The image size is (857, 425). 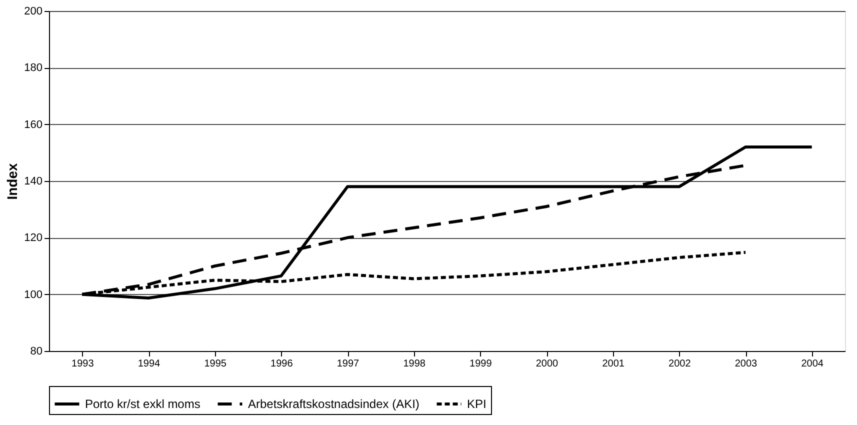 I want to click on y-tick-label: 180, so click(x=33, y=68).